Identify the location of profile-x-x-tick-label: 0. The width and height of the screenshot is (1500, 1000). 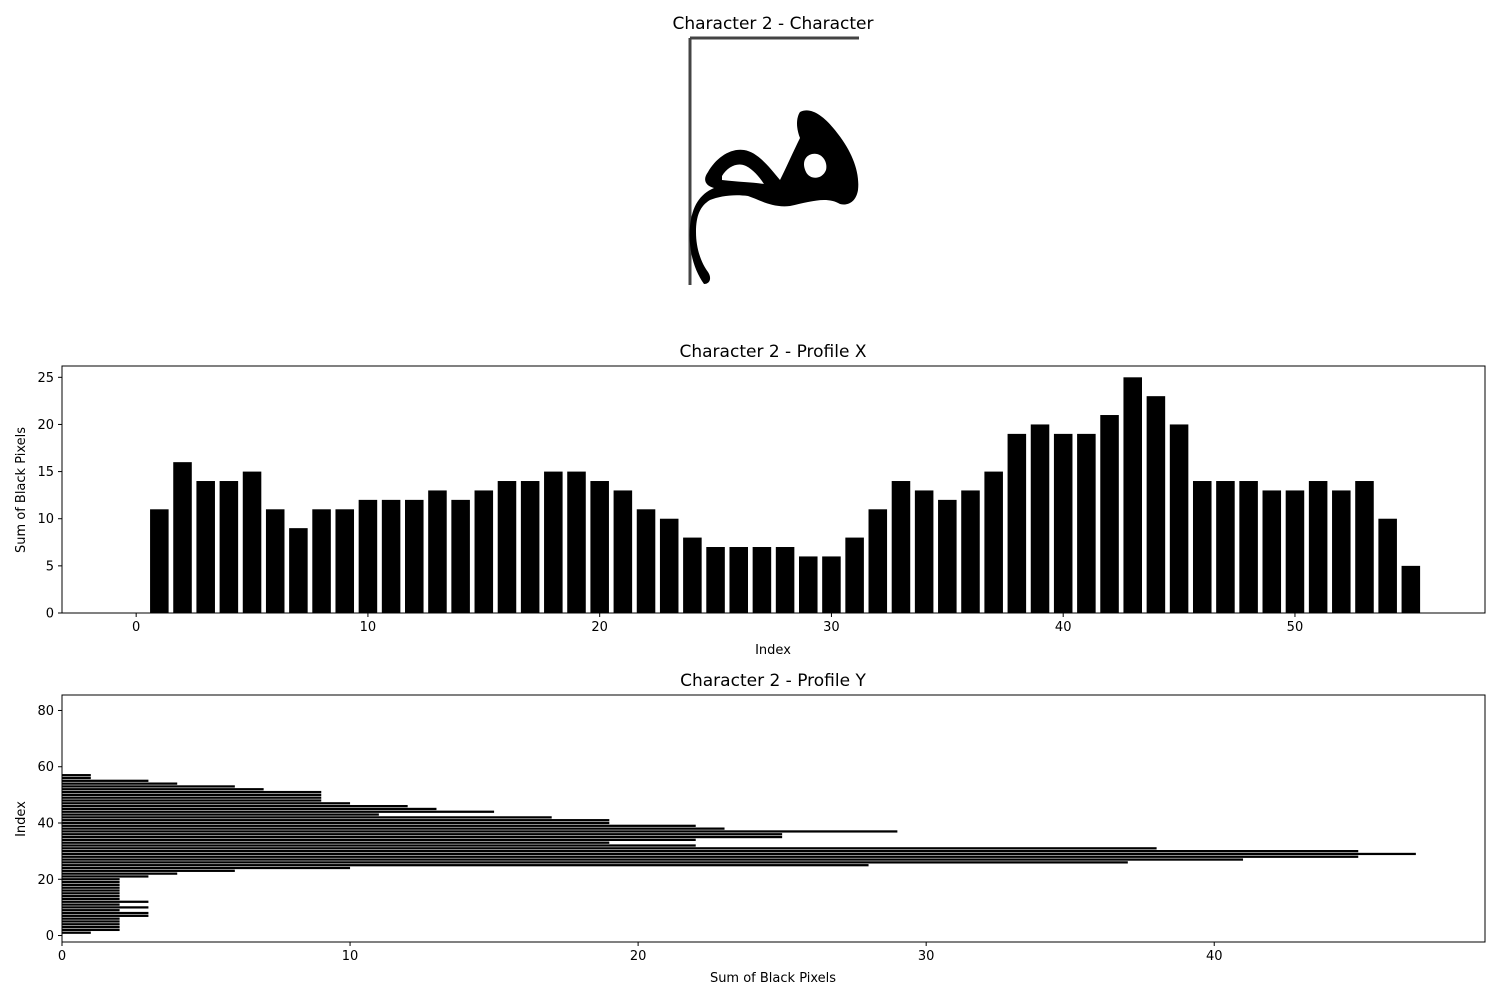
(136, 627).